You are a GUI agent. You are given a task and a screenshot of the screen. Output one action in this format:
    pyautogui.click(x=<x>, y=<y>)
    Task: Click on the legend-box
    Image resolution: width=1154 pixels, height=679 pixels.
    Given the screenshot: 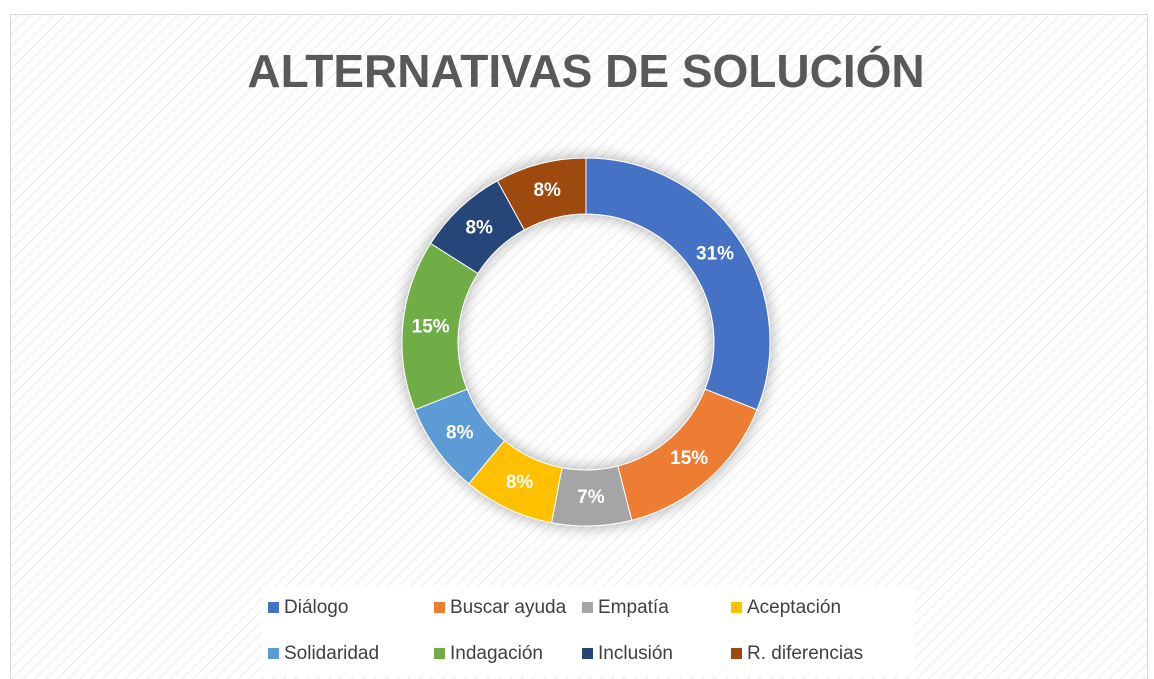 What is the action you would take?
    pyautogui.click(x=588, y=631)
    